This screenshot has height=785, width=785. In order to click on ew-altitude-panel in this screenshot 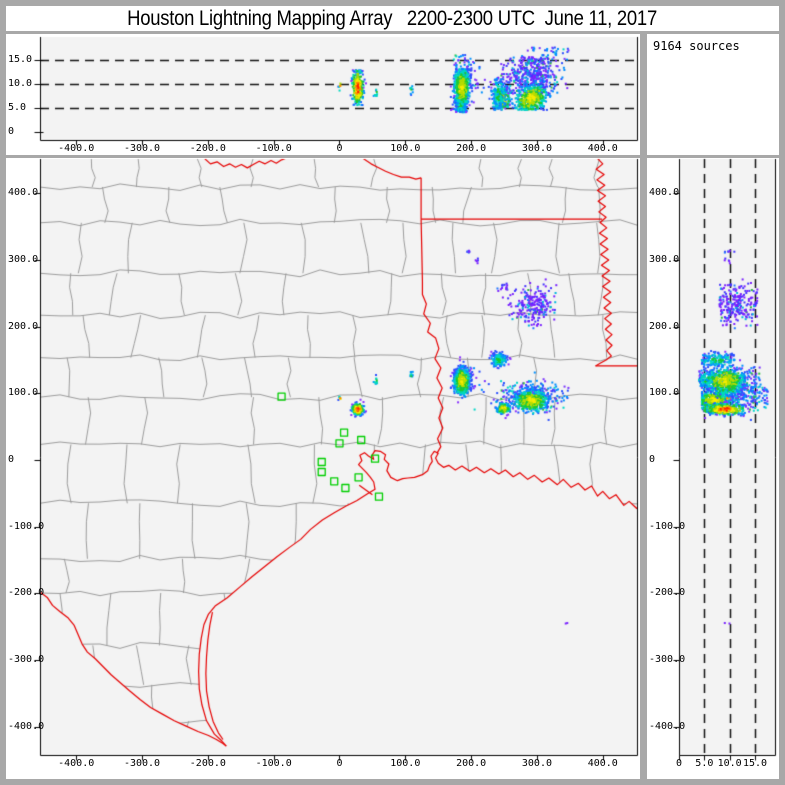, I will do `click(323, 94)`.